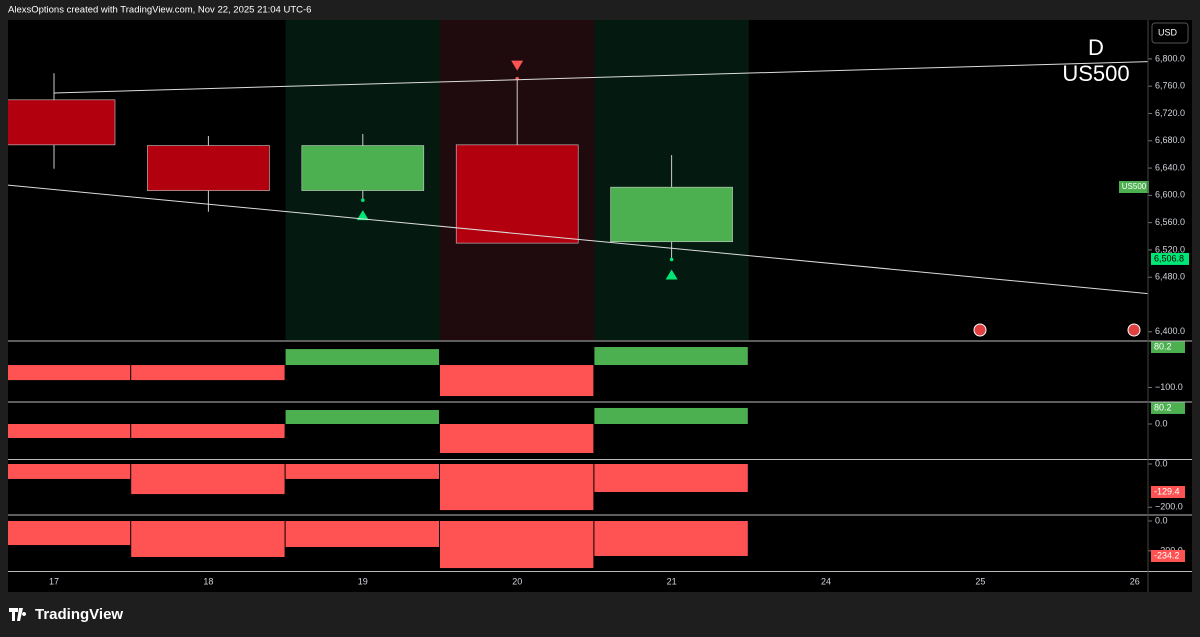 The width and height of the screenshot is (1200, 637). I want to click on symbol-tag: US500, so click(1134, 186).